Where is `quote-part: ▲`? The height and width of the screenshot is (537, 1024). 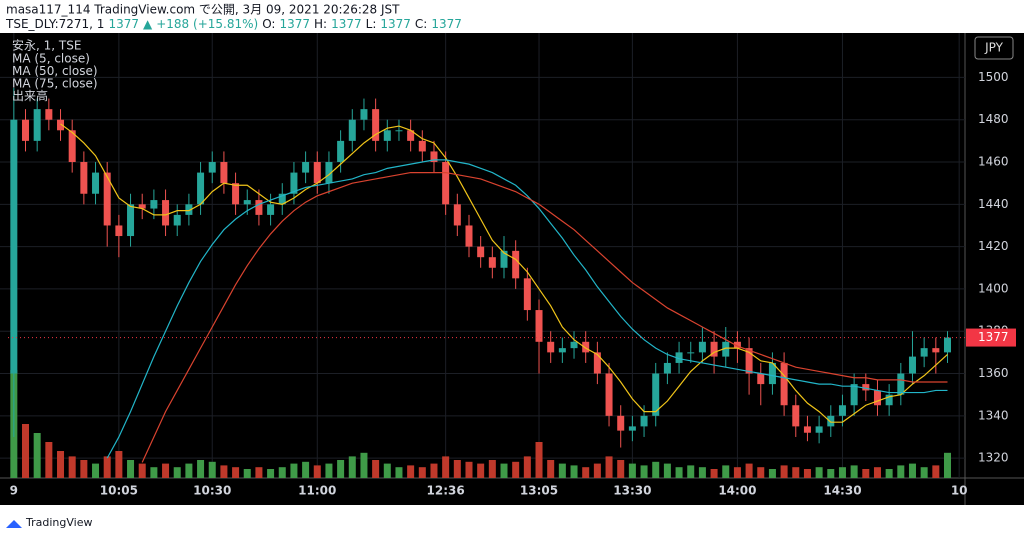 quote-part: ▲ is located at coordinates (148, 24).